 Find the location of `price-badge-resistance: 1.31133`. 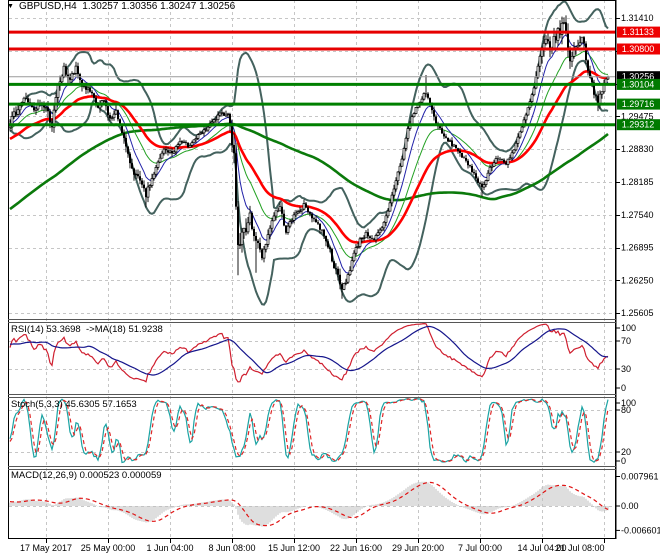

price-badge-resistance: 1.31133 is located at coordinates (638, 32).